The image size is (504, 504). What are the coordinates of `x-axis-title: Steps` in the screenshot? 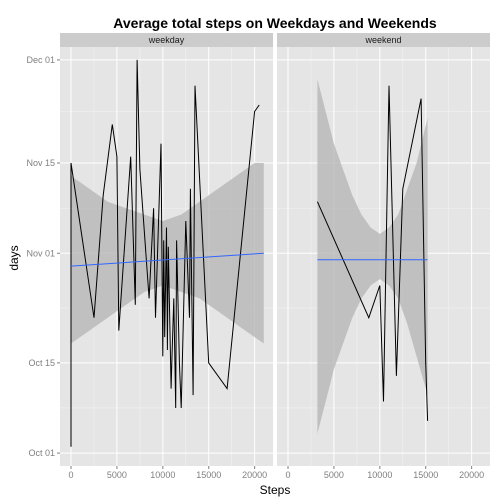 It's located at (275, 490).